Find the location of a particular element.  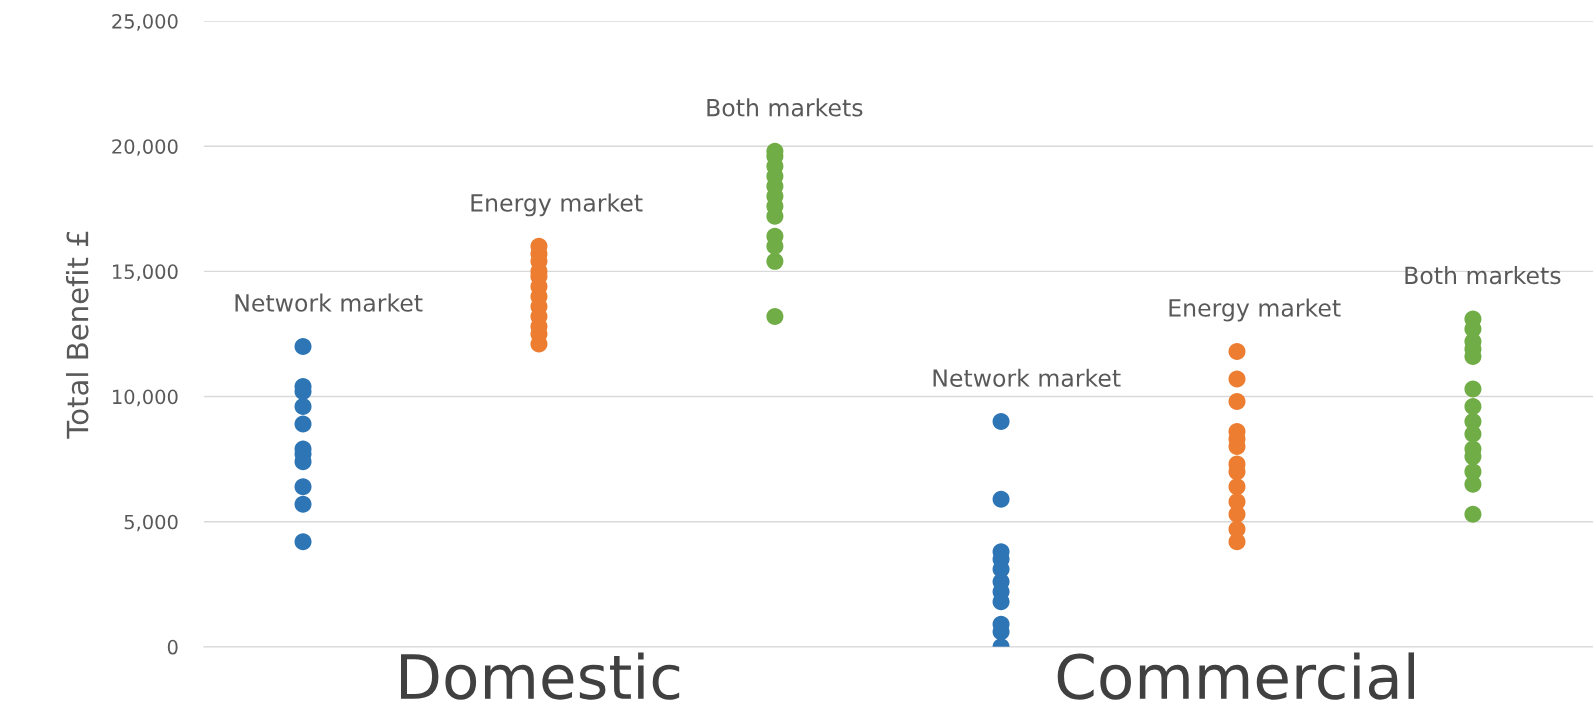

x-tick-label: Domestic is located at coordinates (540, 676).